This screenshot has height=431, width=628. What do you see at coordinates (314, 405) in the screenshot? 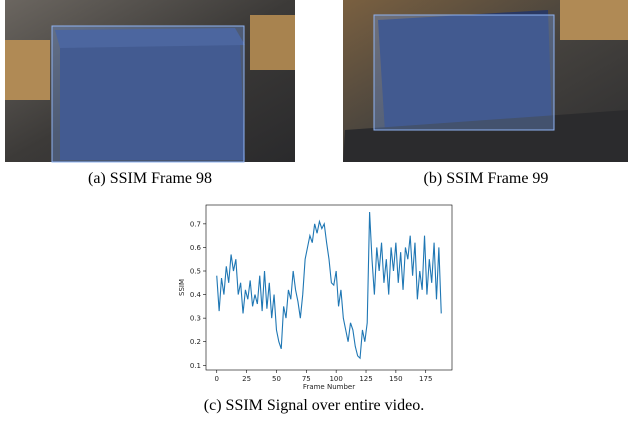
I see `caption-c: (c) SSIM Signal over entire video.` at bounding box center [314, 405].